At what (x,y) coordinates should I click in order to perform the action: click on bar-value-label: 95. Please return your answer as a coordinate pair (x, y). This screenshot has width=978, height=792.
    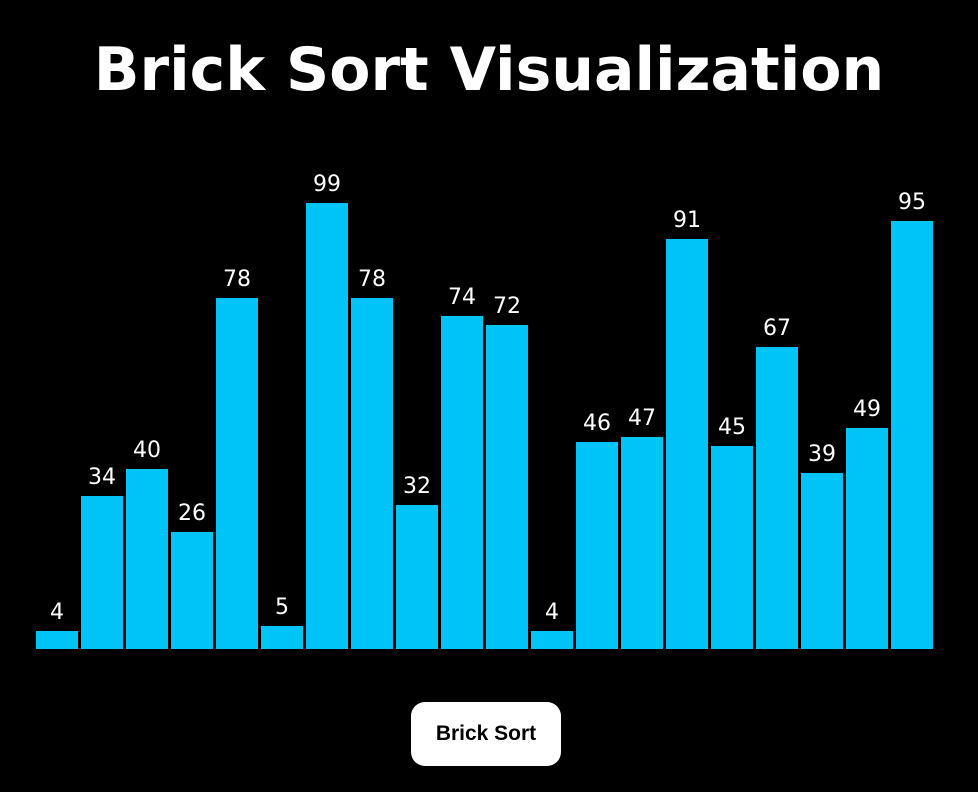
    Looking at the image, I should click on (912, 202).